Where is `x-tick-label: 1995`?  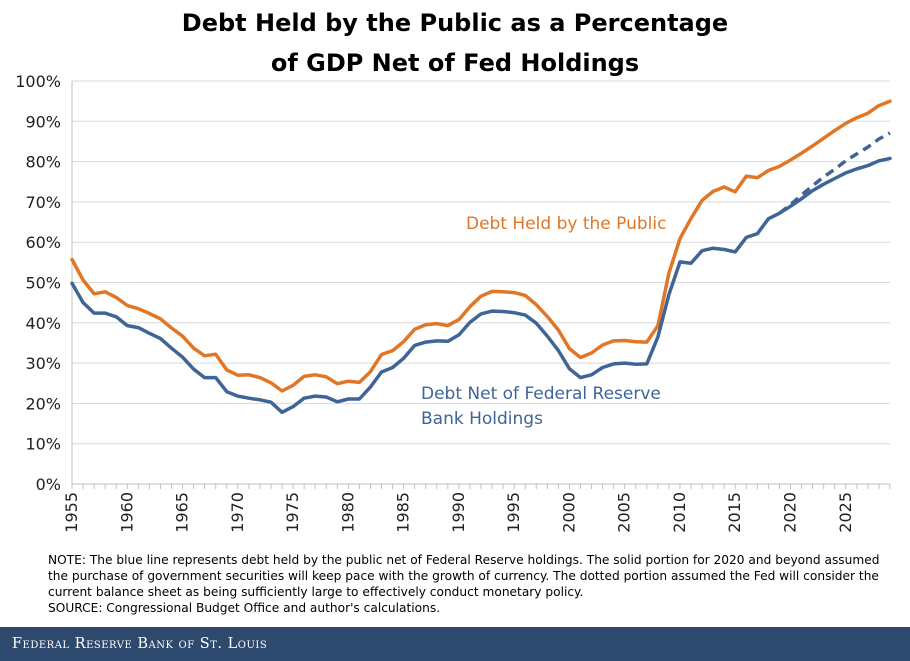 x-tick-label: 1995 is located at coordinates (513, 512).